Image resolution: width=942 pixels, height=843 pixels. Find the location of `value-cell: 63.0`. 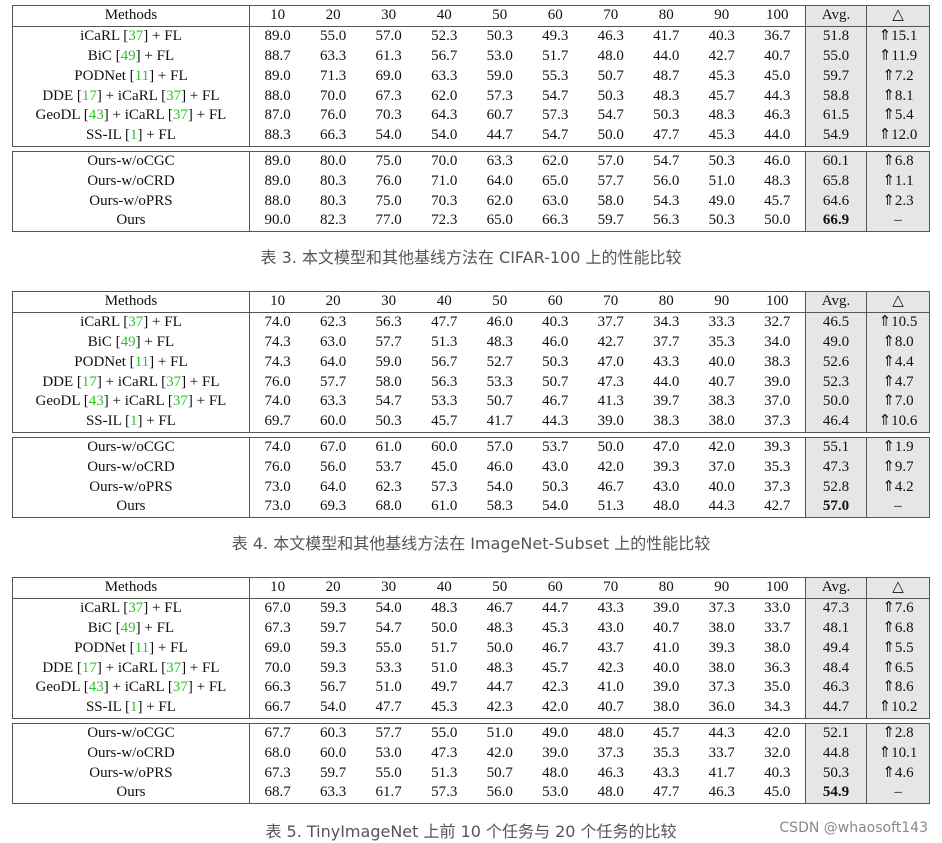

value-cell: 63.0 is located at coordinates (555, 200).